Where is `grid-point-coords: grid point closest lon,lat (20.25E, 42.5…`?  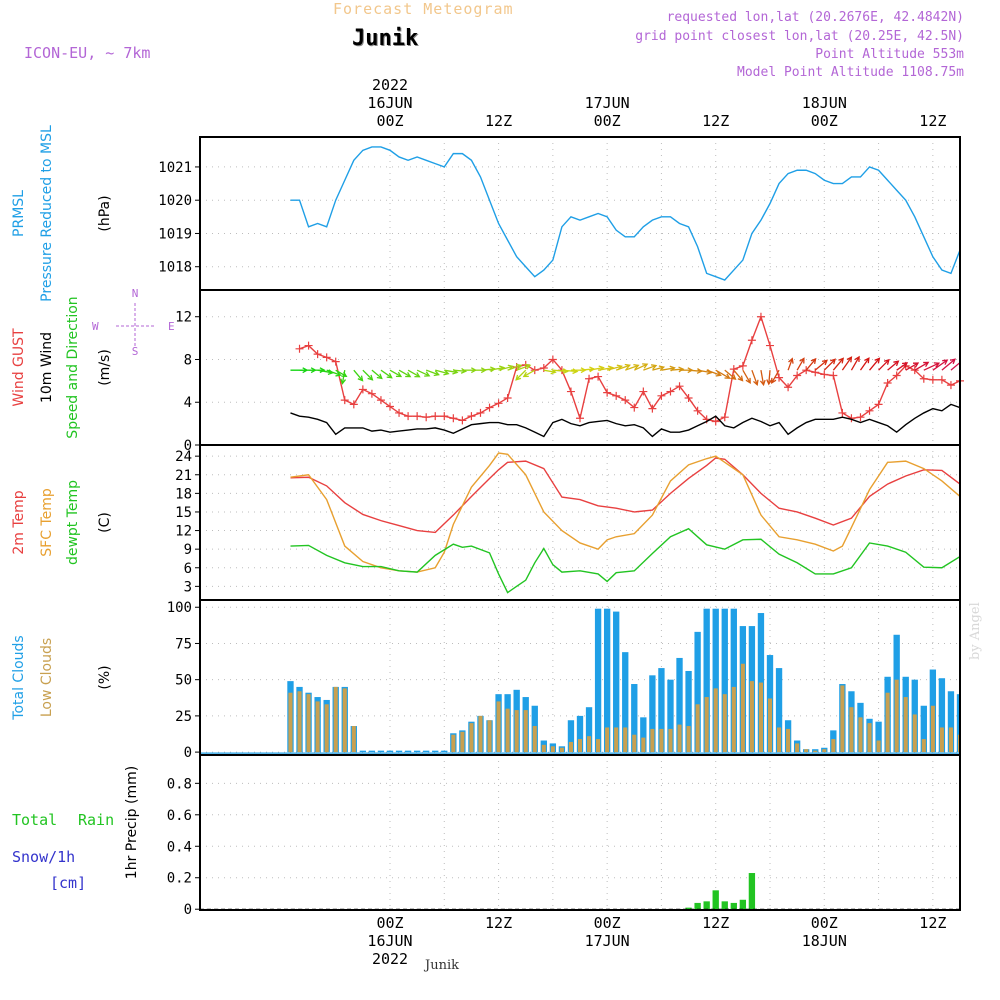
grid-point-coords: grid point closest lon,lat (20.25E, 42.5… is located at coordinates (799, 36).